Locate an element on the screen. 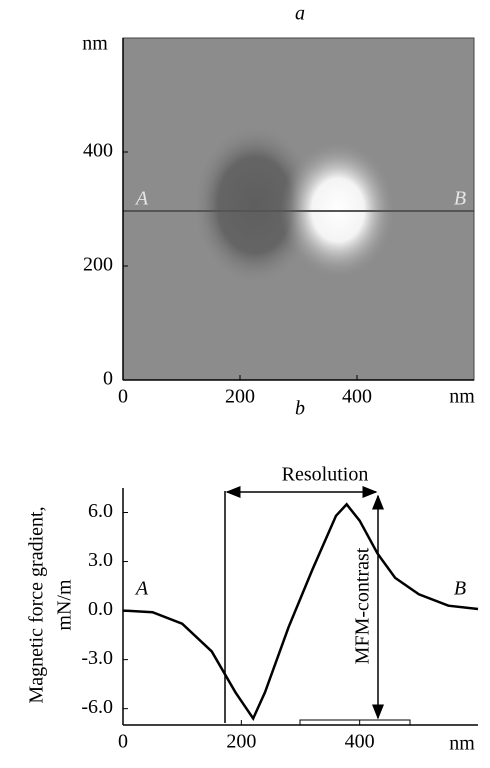 This screenshot has width=490, height=768. panel-a-title: a is located at coordinates (300, 14).